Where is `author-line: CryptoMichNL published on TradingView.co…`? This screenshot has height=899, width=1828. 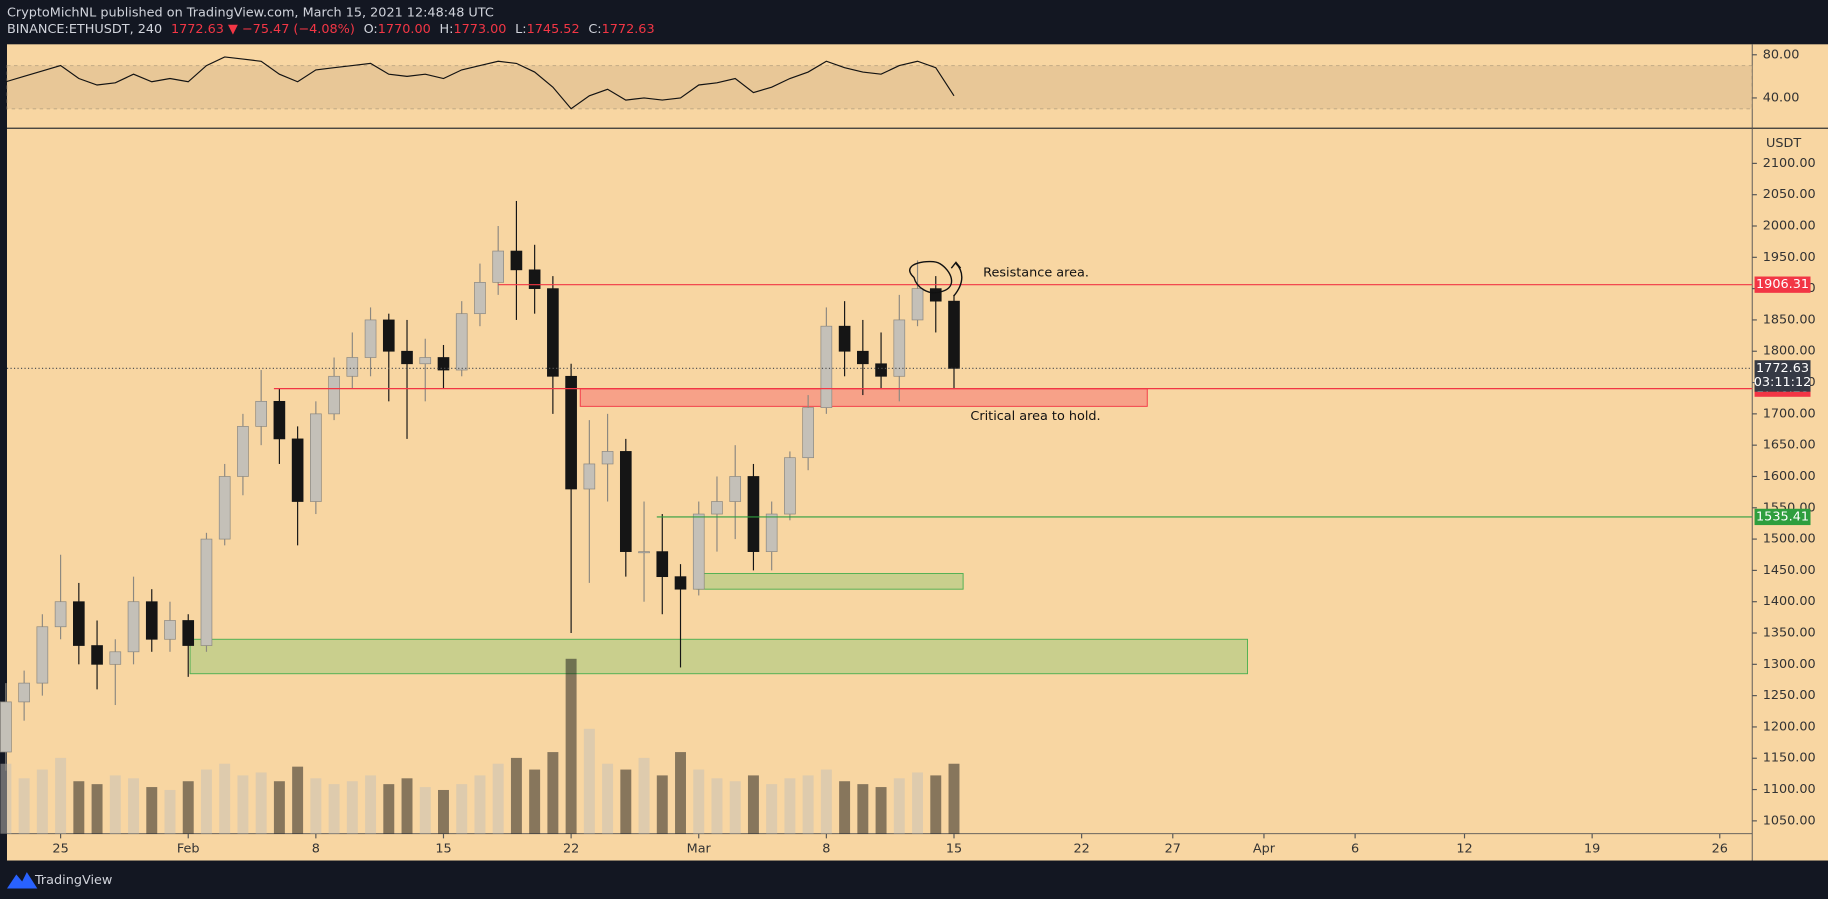
author-line: CryptoMichNL published on TradingView.co… is located at coordinates (250, 12).